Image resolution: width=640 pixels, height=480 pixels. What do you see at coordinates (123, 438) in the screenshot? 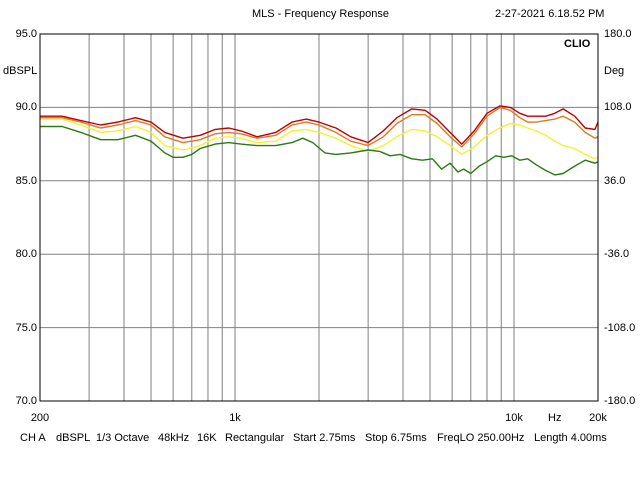
I see `footer-smoothing: 1/3 Octave` at bounding box center [123, 438].